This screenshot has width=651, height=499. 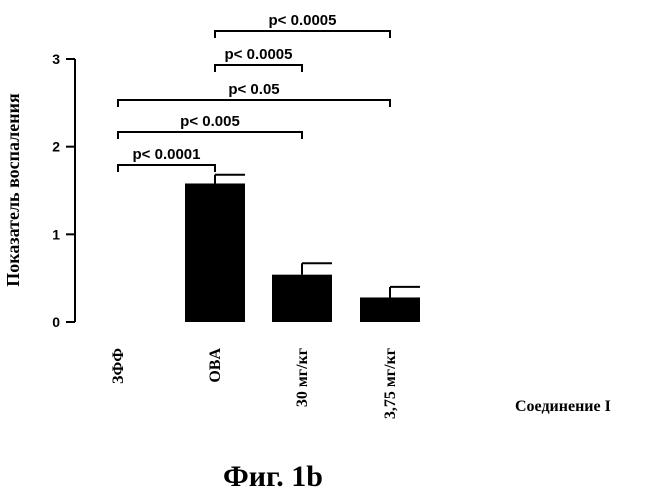 What do you see at coordinates (56, 147) in the screenshot?
I see `y-tick-label: 2` at bounding box center [56, 147].